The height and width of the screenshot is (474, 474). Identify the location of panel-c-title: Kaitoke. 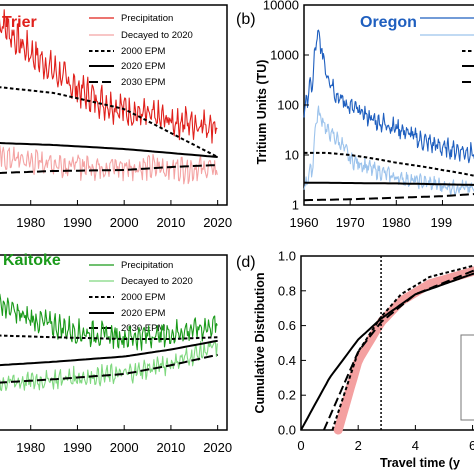
(32, 260).